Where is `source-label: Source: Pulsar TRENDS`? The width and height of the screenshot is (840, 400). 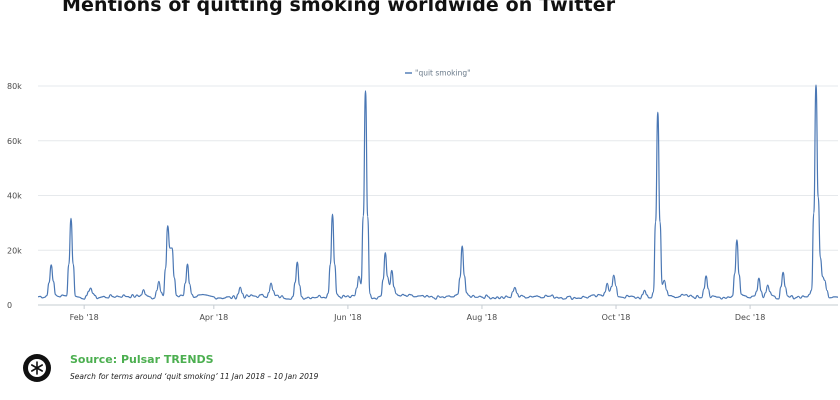
source-label: Source: Pulsar TRENDS is located at coordinates (142, 359).